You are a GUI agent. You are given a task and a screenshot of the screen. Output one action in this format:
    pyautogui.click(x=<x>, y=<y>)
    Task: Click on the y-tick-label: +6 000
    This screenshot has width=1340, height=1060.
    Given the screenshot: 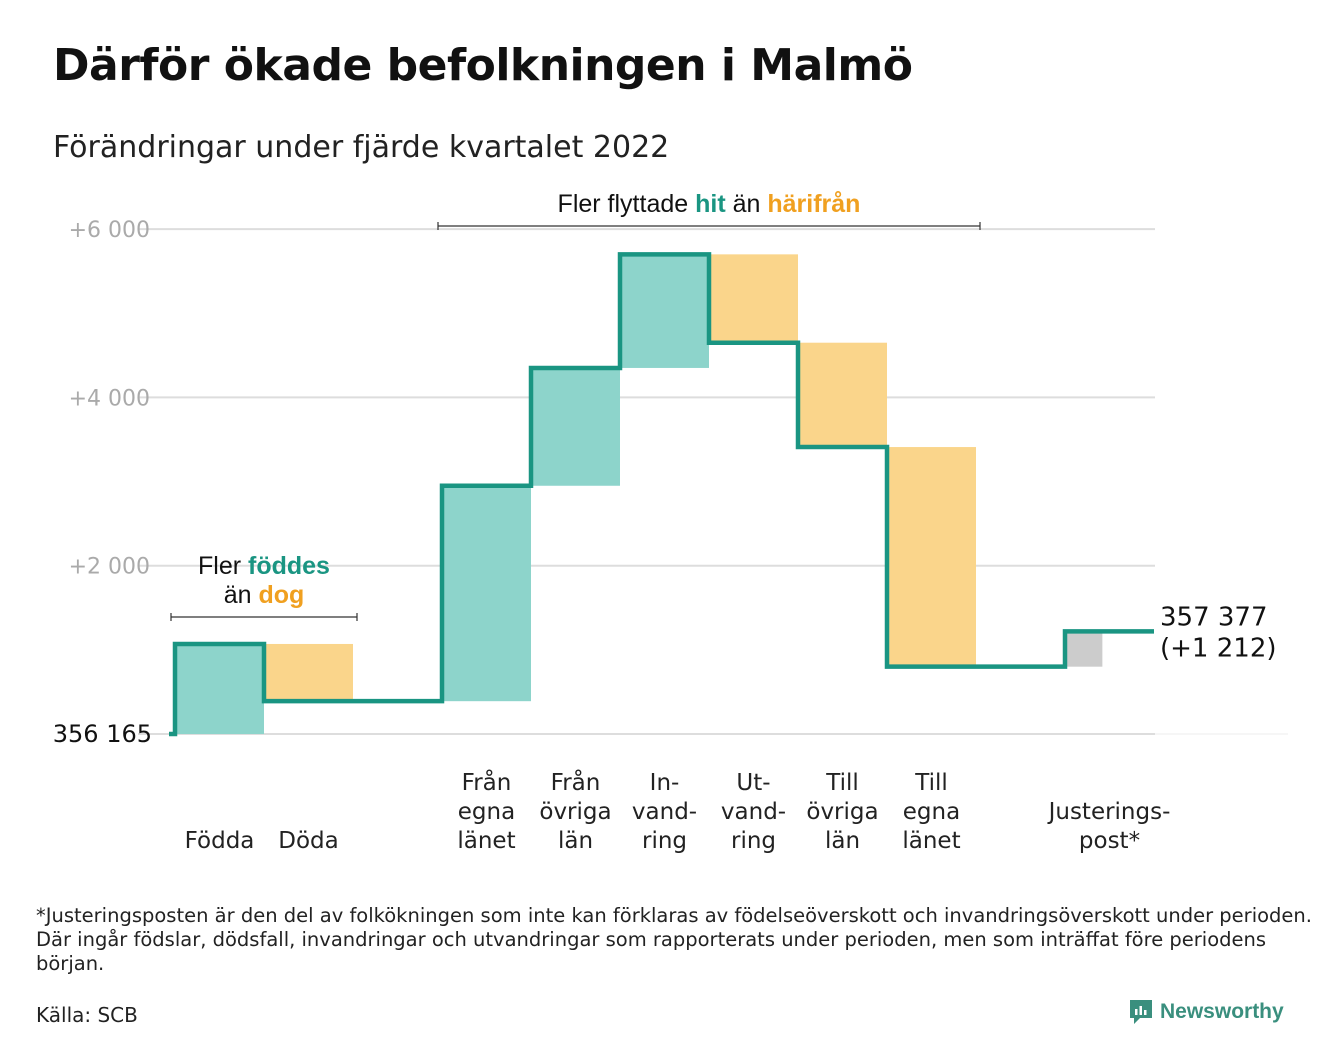 What is the action you would take?
    pyautogui.click(x=109, y=230)
    